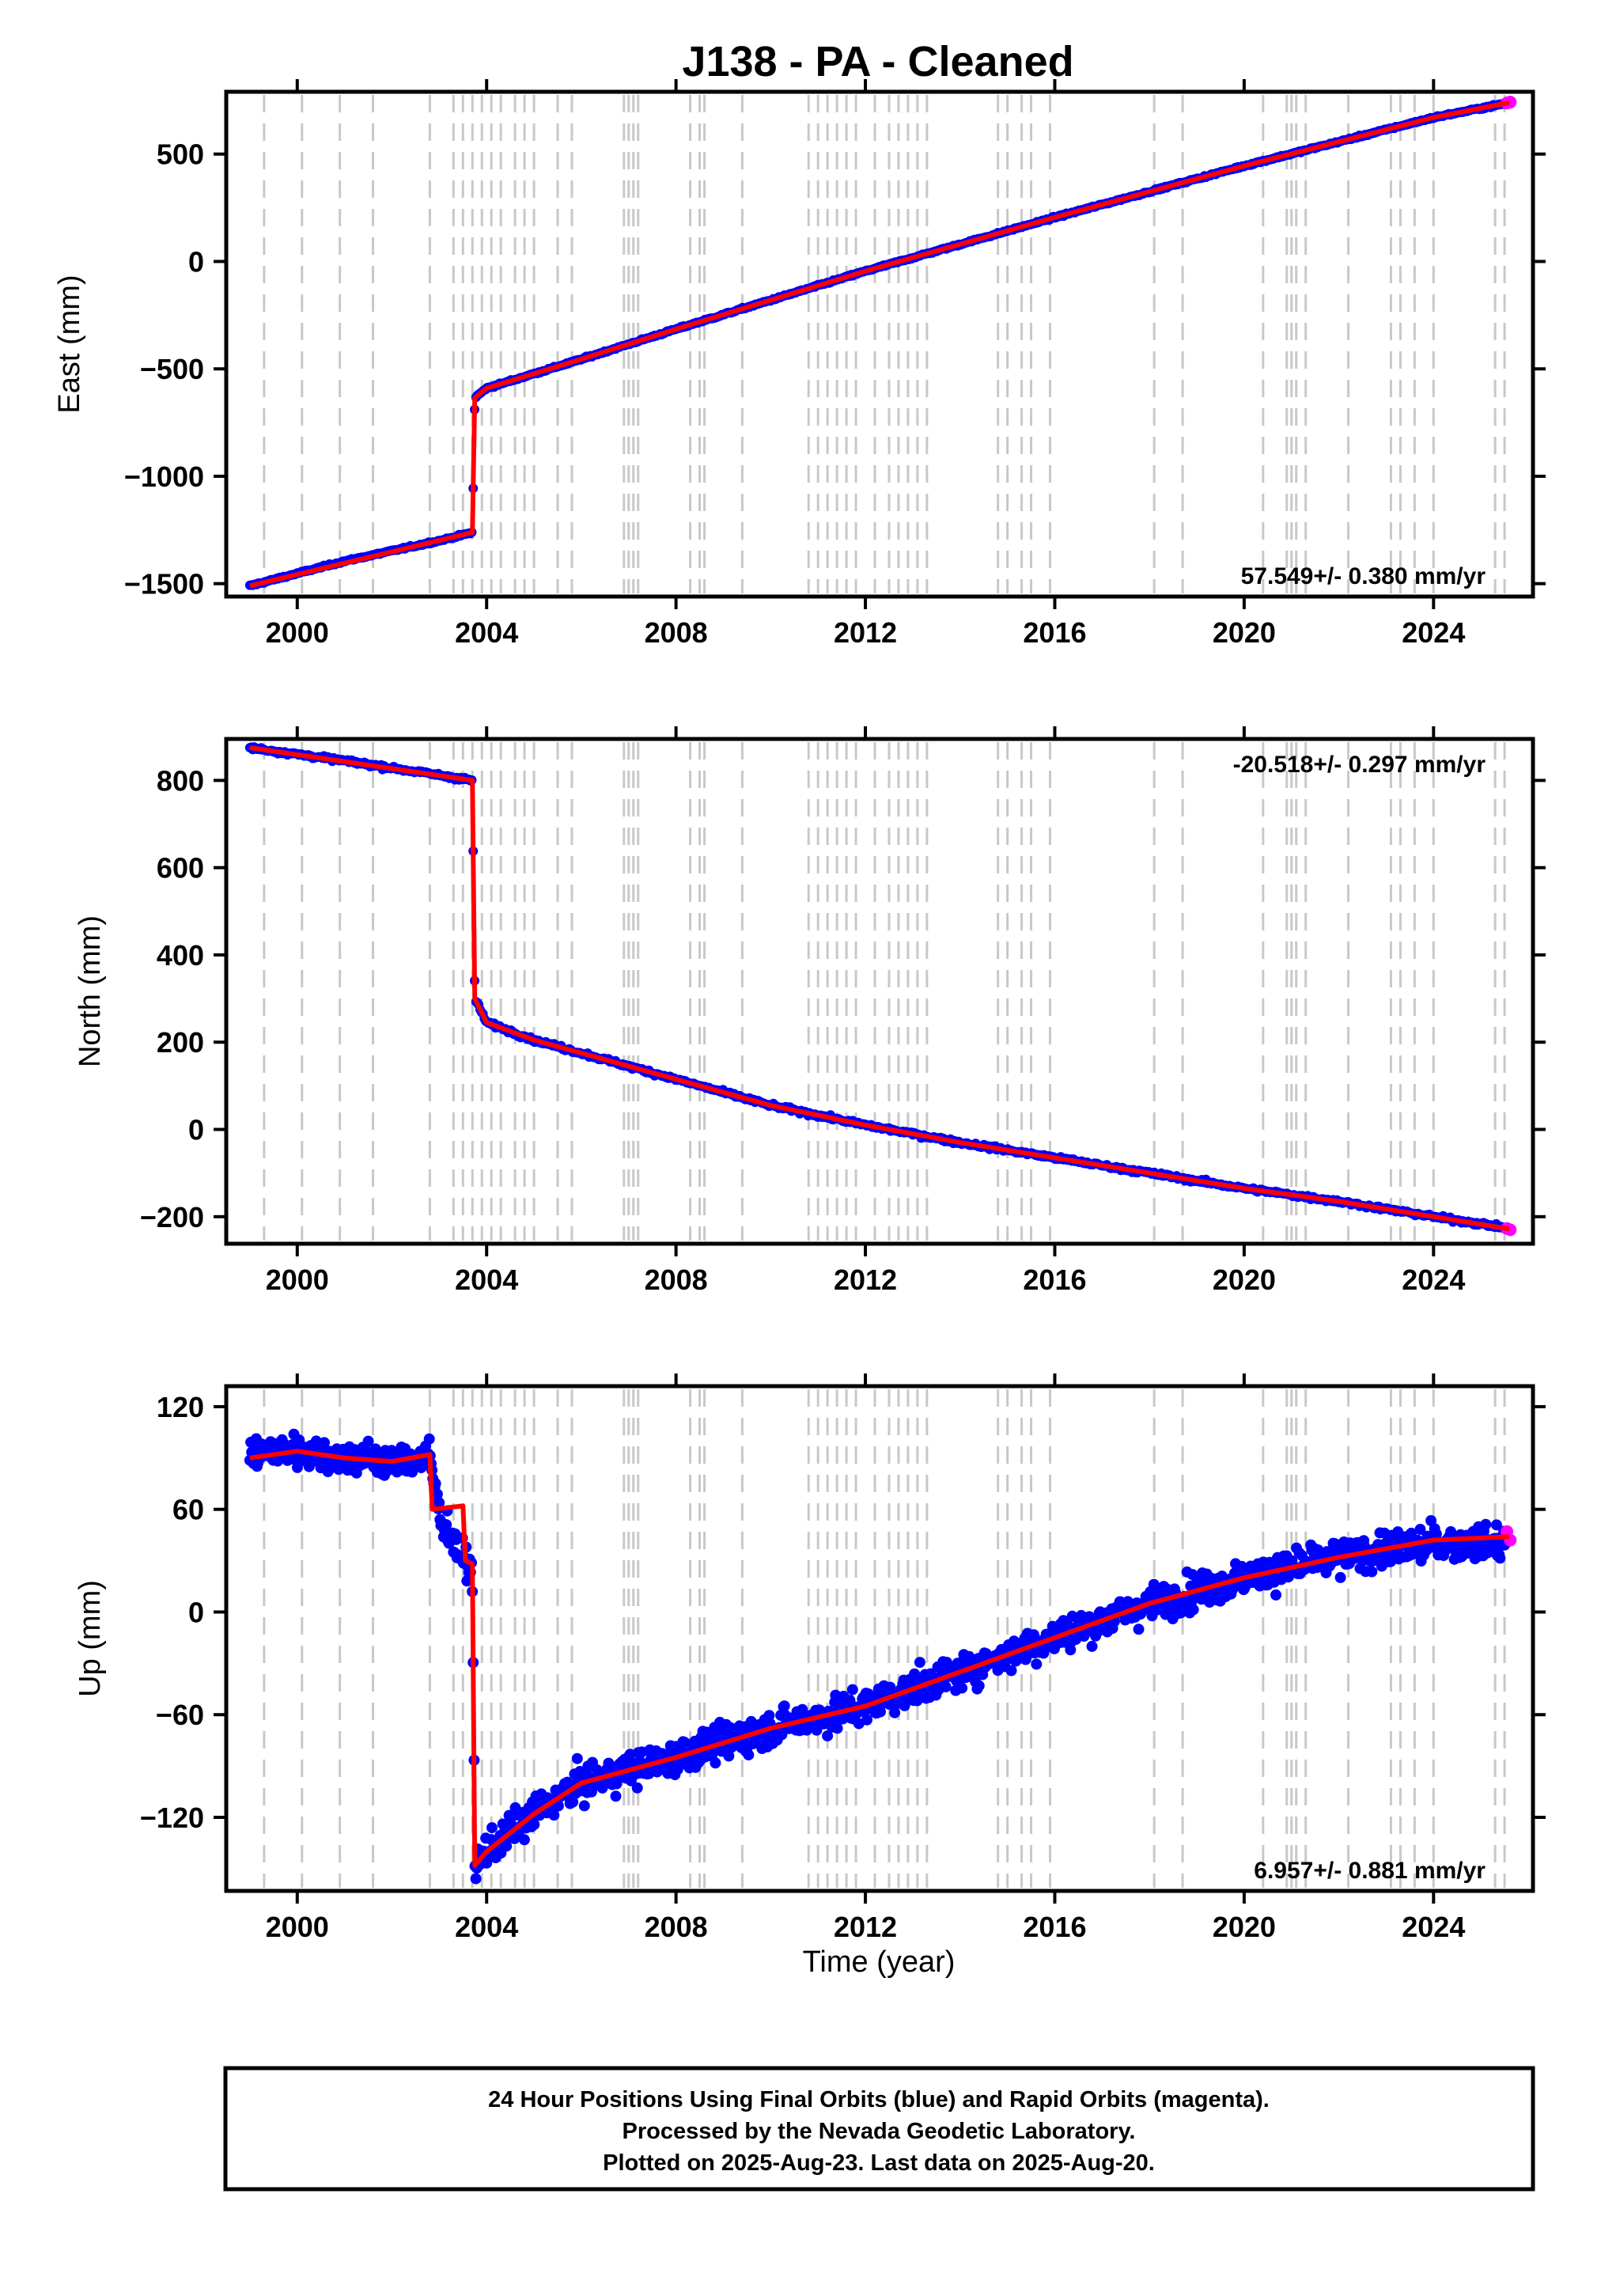 The image size is (1601, 2296). Describe the element at coordinates (188, 1510) in the screenshot. I see `y-tick-label: 60` at that location.